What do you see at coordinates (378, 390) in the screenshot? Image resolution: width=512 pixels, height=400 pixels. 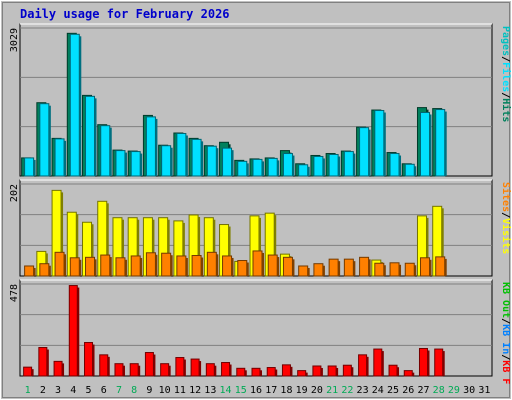 I see `x-tick-label-24: 24` at bounding box center [378, 390].